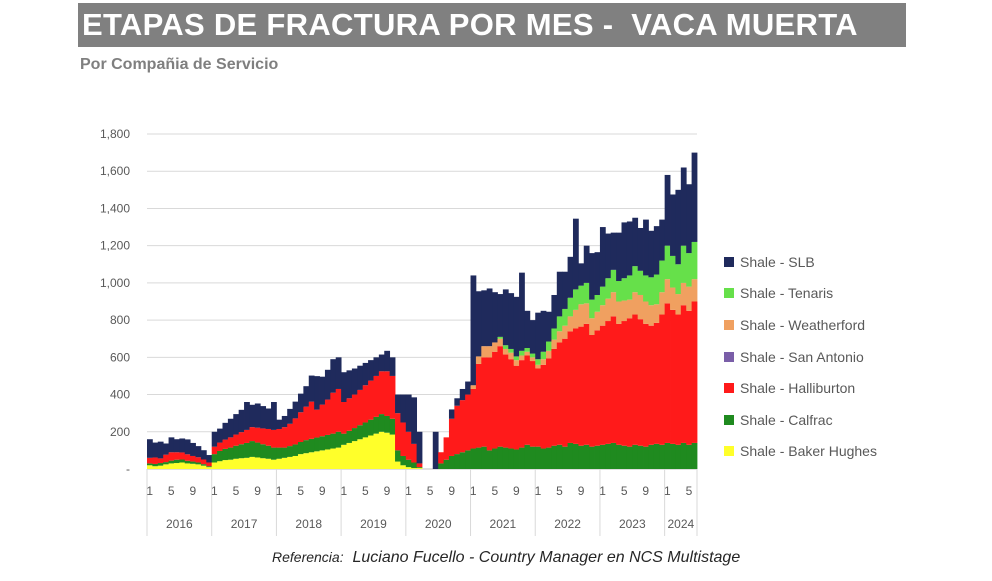 This screenshot has width=992, height=581. What do you see at coordinates (171, 491) in the screenshot?
I see `x-month-label: 5` at bounding box center [171, 491].